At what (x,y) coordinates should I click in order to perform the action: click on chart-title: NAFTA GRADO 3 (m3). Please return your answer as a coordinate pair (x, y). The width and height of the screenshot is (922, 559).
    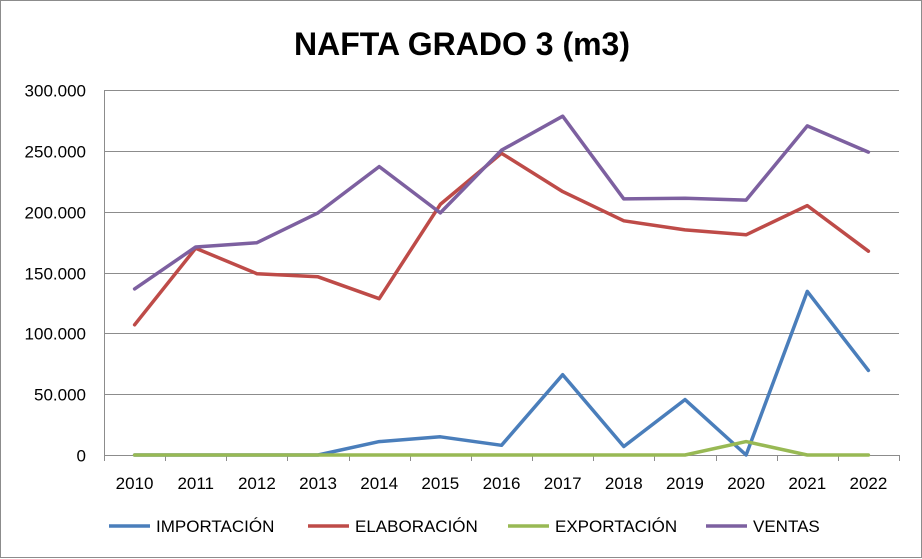
    Looking at the image, I should click on (462, 44).